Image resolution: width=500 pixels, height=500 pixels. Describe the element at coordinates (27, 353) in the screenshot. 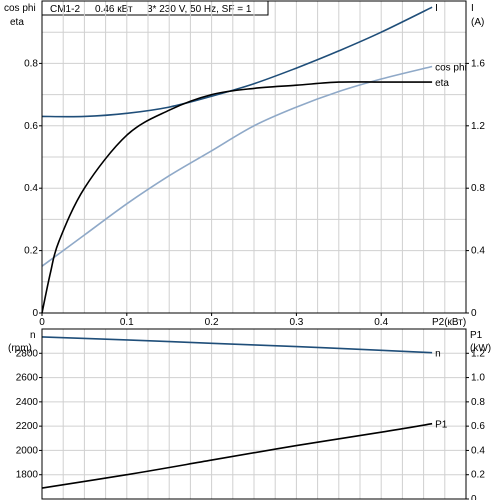

I see `bottom-left-tick-label: 2800` at that location.